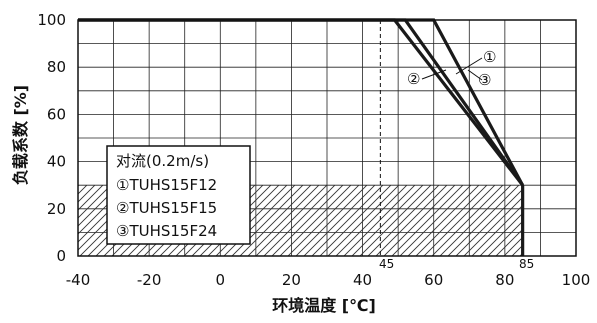  What do you see at coordinates (413, 79) in the screenshot?
I see `series-annotation: ②` at bounding box center [413, 79].